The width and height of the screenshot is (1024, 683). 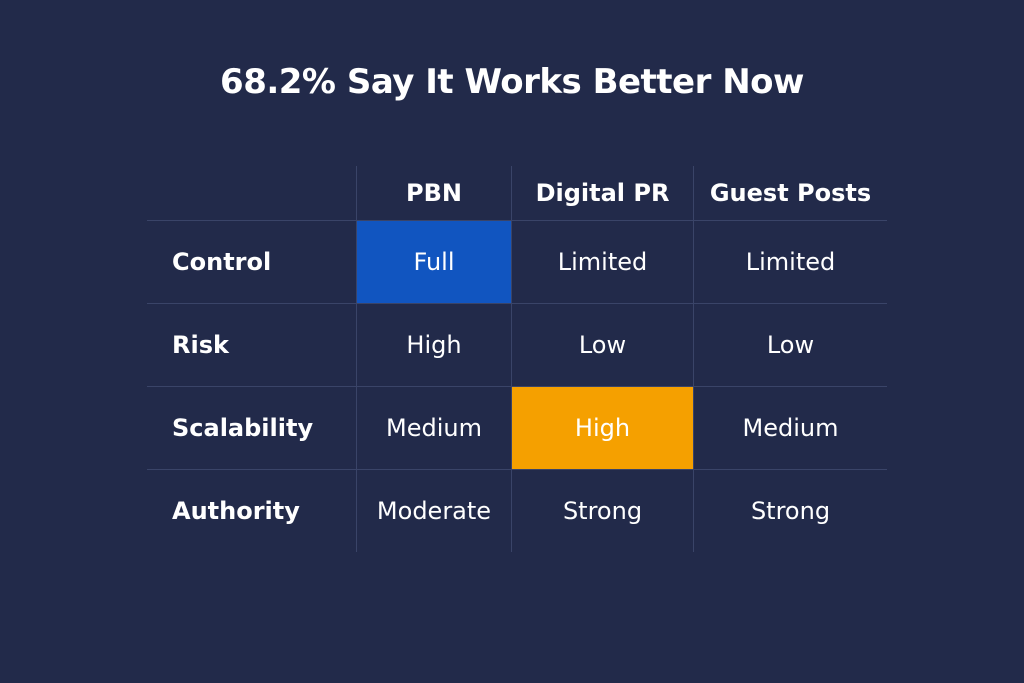 I want to click on row-label: Scalability, so click(x=243, y=428).